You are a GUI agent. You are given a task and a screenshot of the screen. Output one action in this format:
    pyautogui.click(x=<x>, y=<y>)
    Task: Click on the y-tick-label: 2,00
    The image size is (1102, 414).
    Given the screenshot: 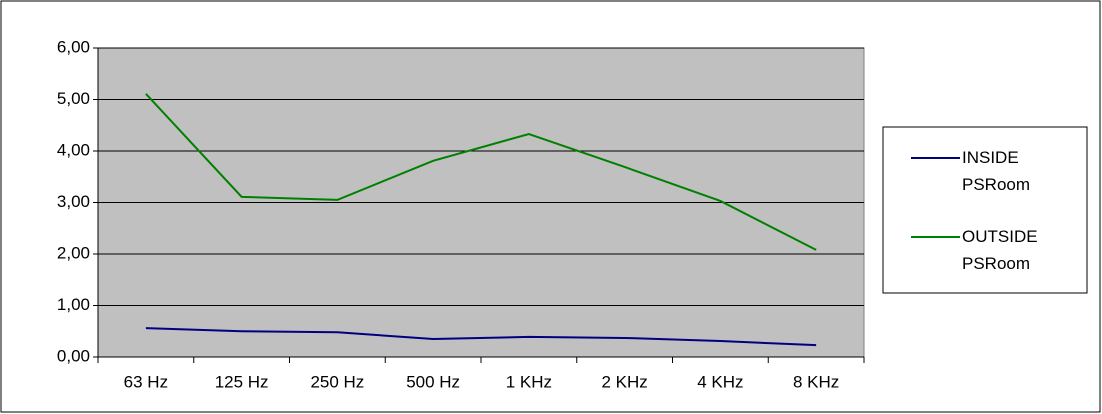 What is the action you would take?
    pyautogui.click(x=73, y=252)
    